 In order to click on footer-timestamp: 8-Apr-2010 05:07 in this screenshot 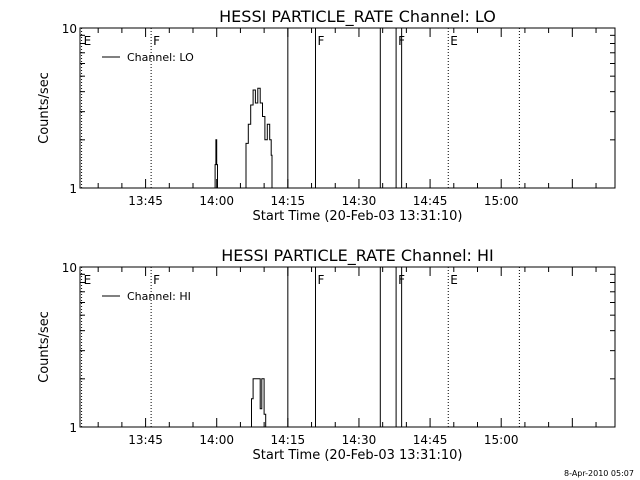, I will do `click(599, 473)`.